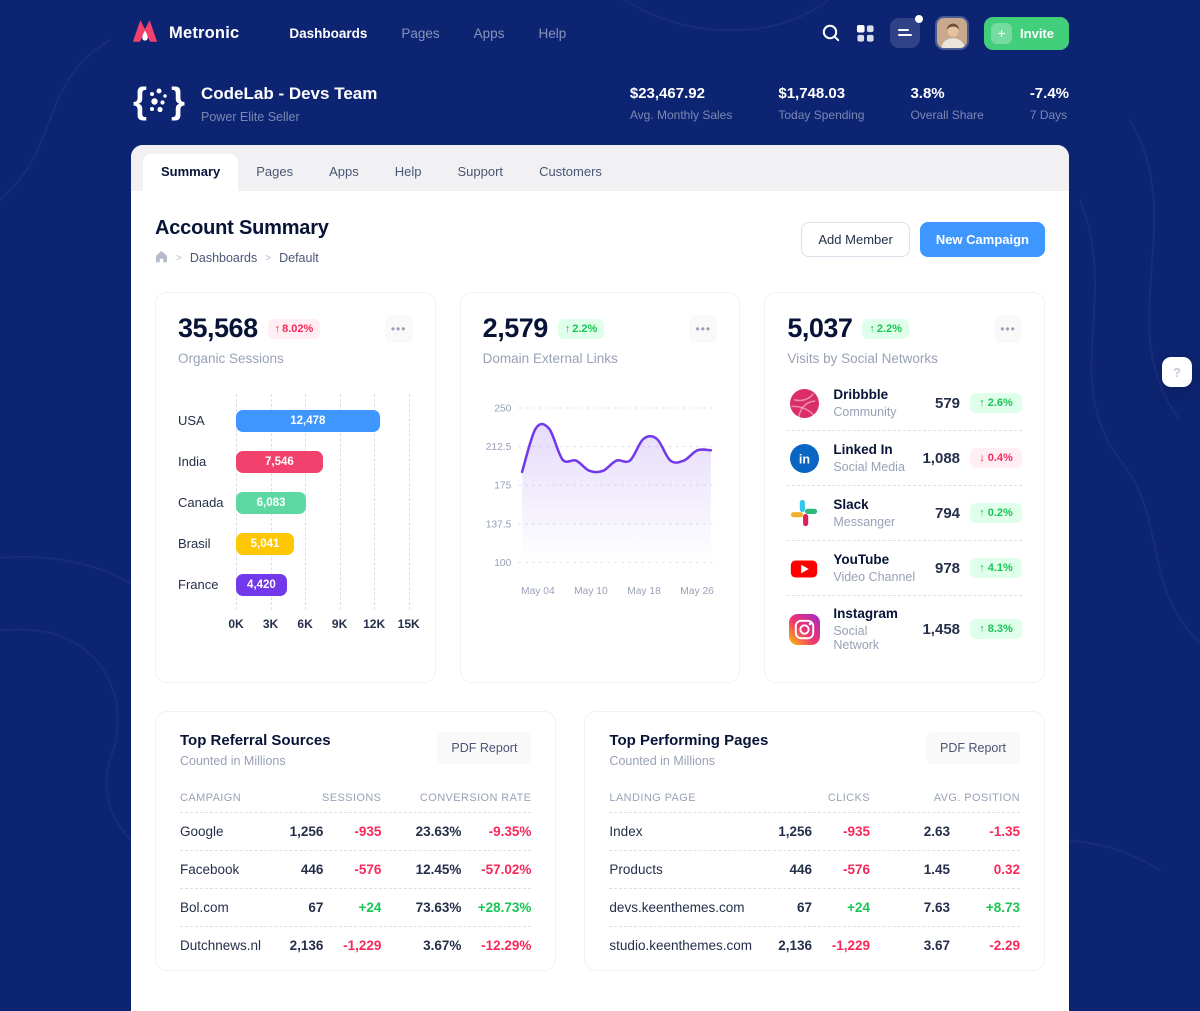  I want to click on team-name: CodeLab - Devs Team, so click(289, 93).